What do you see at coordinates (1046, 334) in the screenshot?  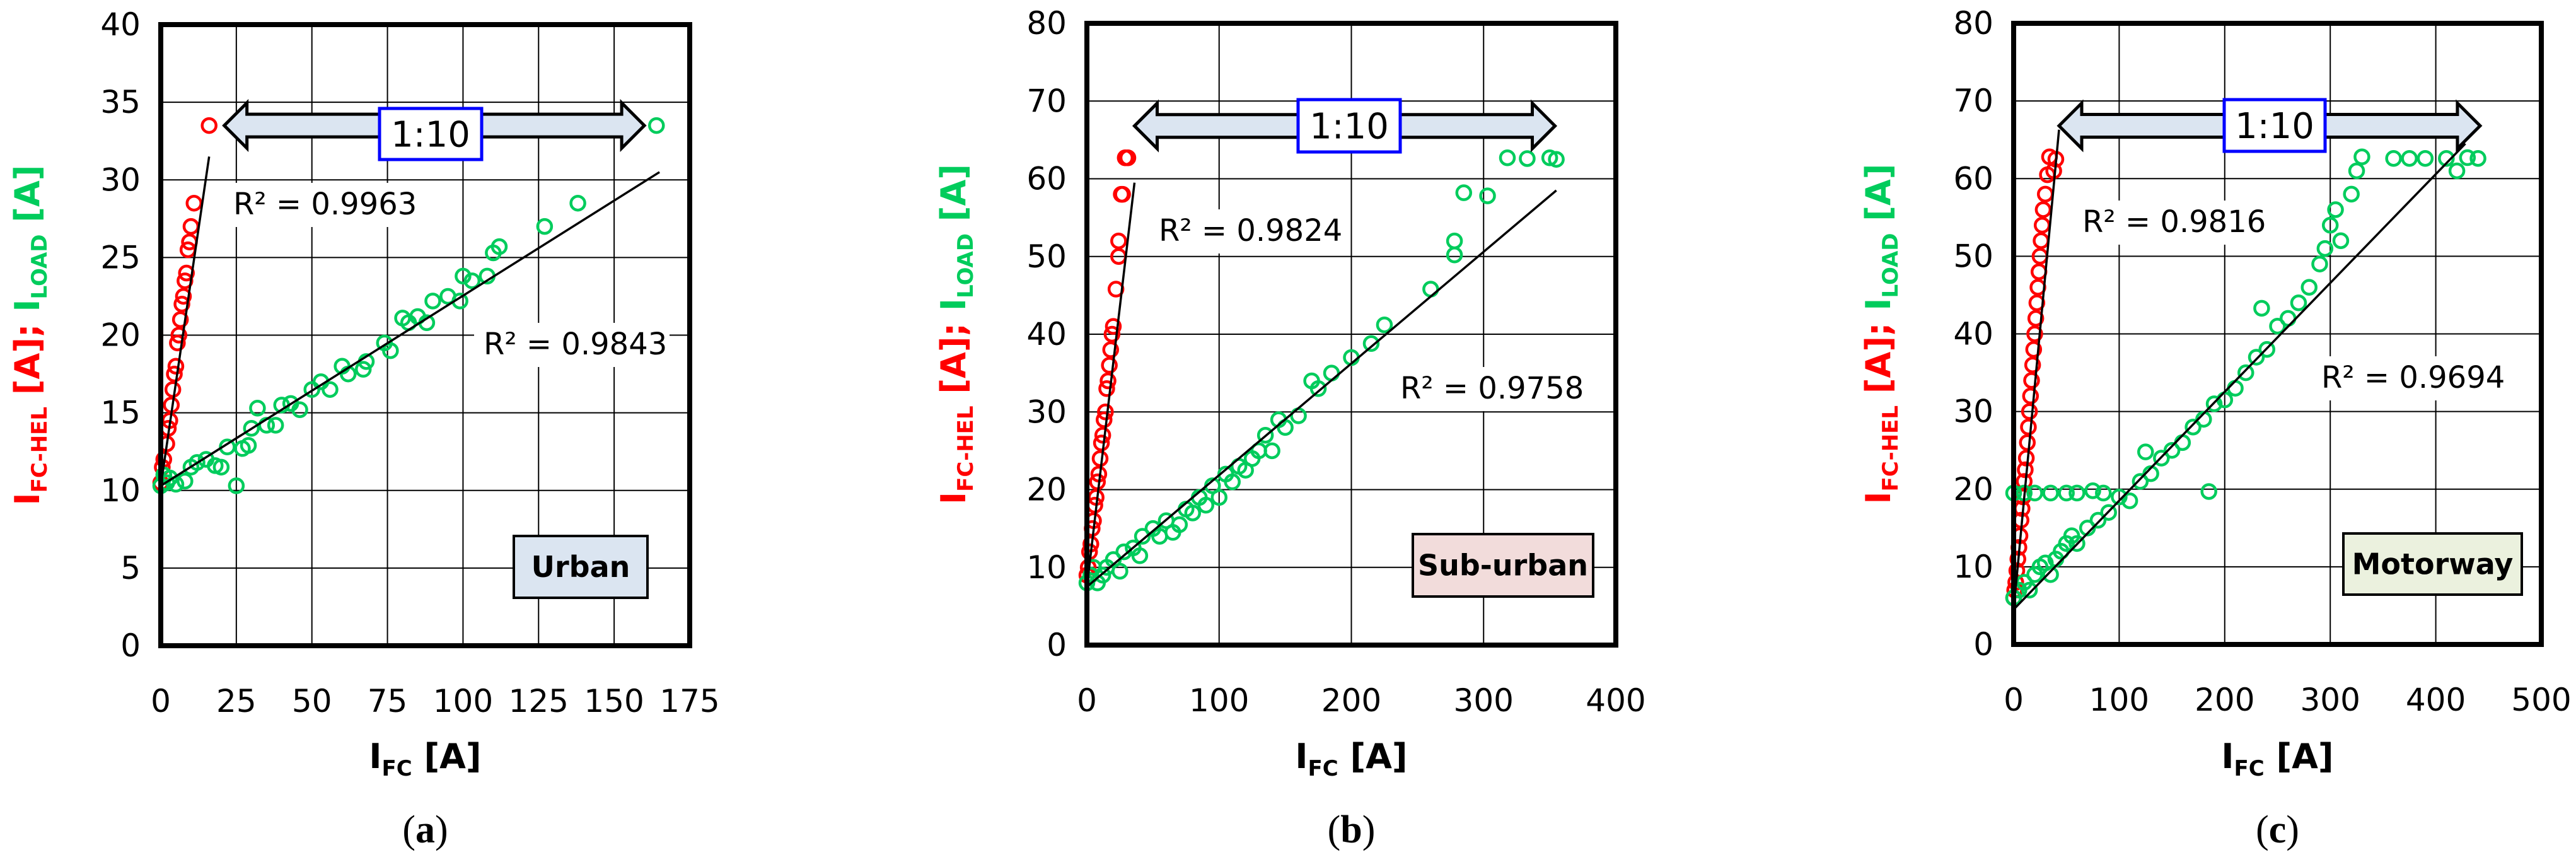 I see `y-tick-label: 40` at bounding box center [1046, 334].